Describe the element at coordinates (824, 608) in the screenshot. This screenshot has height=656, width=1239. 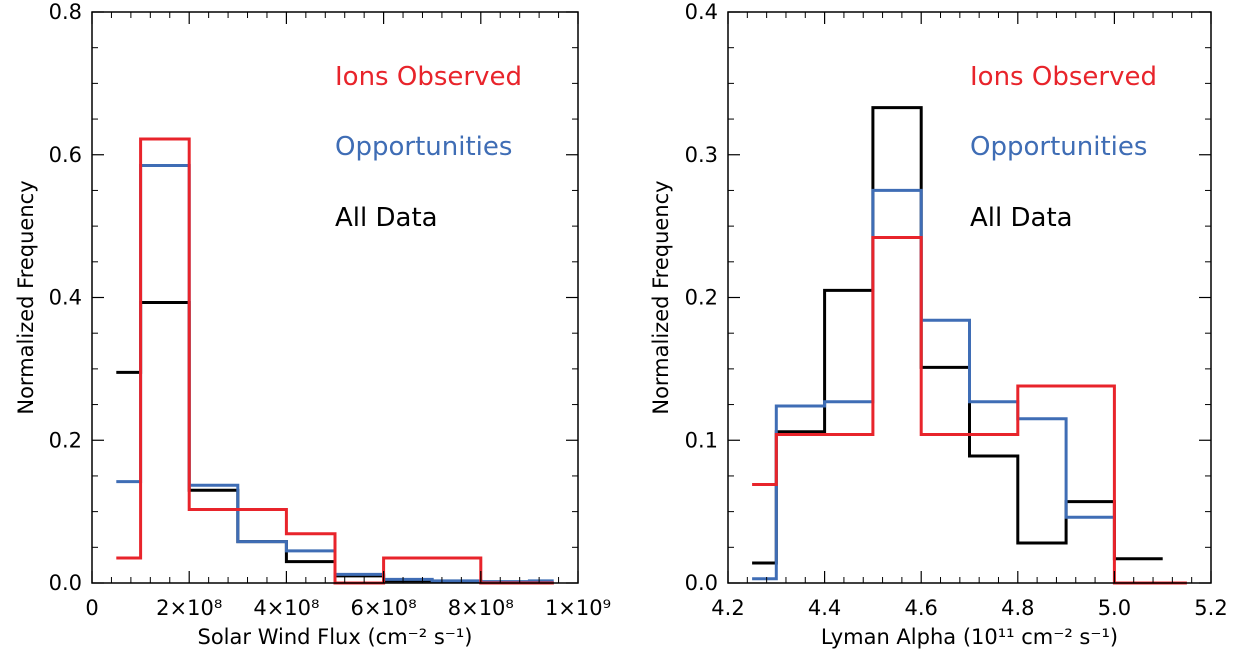
I see `x-tick-label: 4.4` at that location.